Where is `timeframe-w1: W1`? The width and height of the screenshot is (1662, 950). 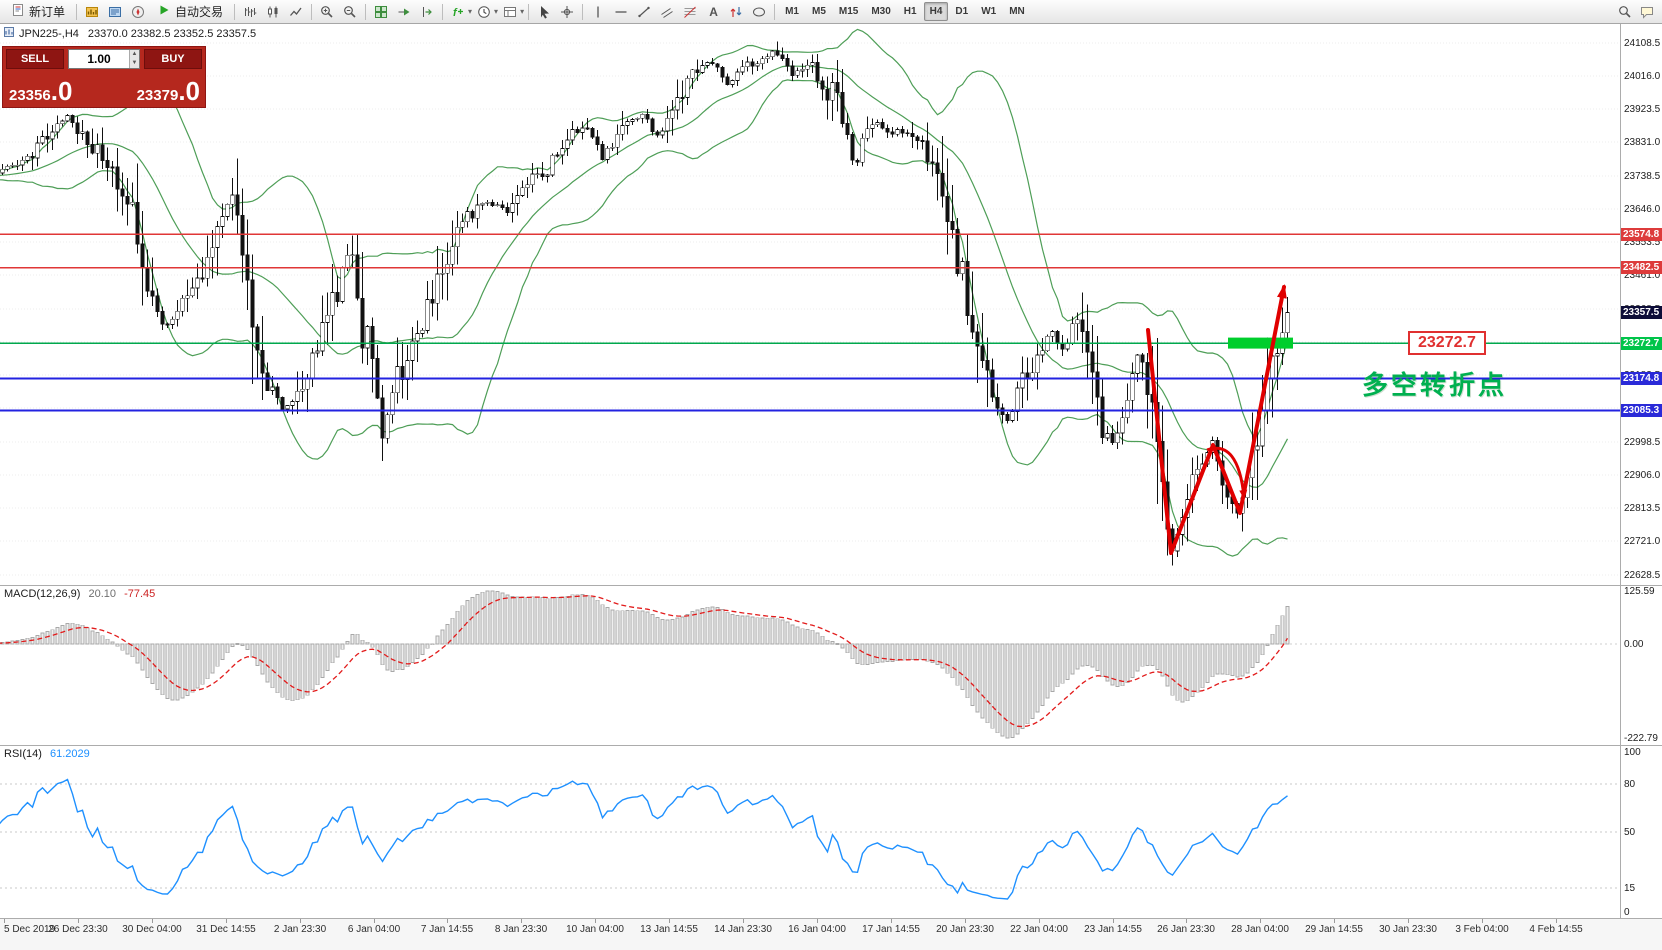
timeframe-w1: W1 is located at coordinates (989, 11).